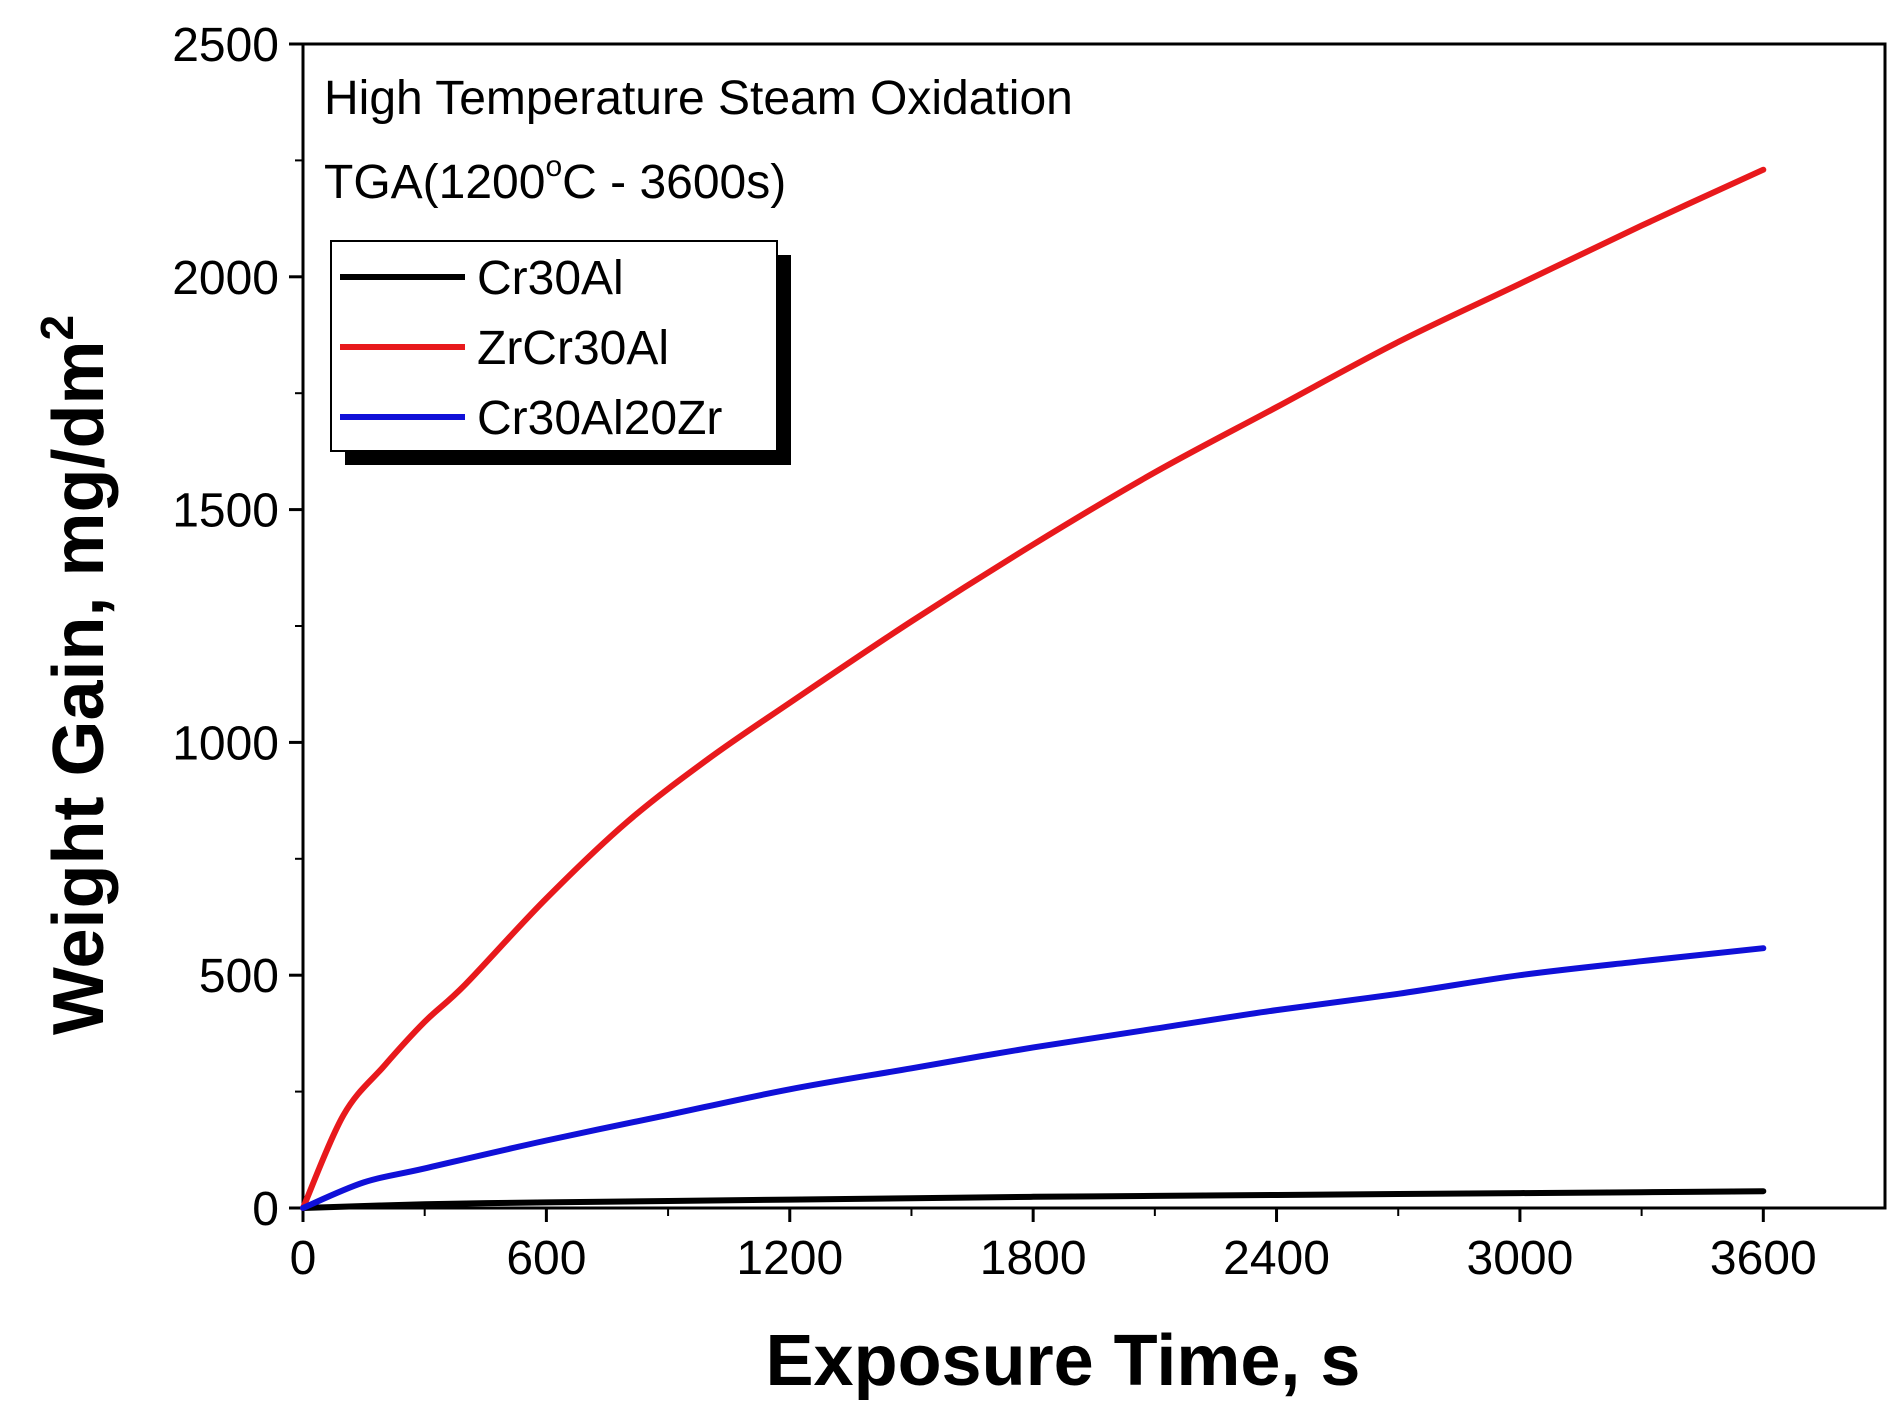 The height and width of the screenshot is (1416, 1902). Describe the element at coordinates (225, 45) in the screenshot. I see `y-tick-label: 2500` at that location.